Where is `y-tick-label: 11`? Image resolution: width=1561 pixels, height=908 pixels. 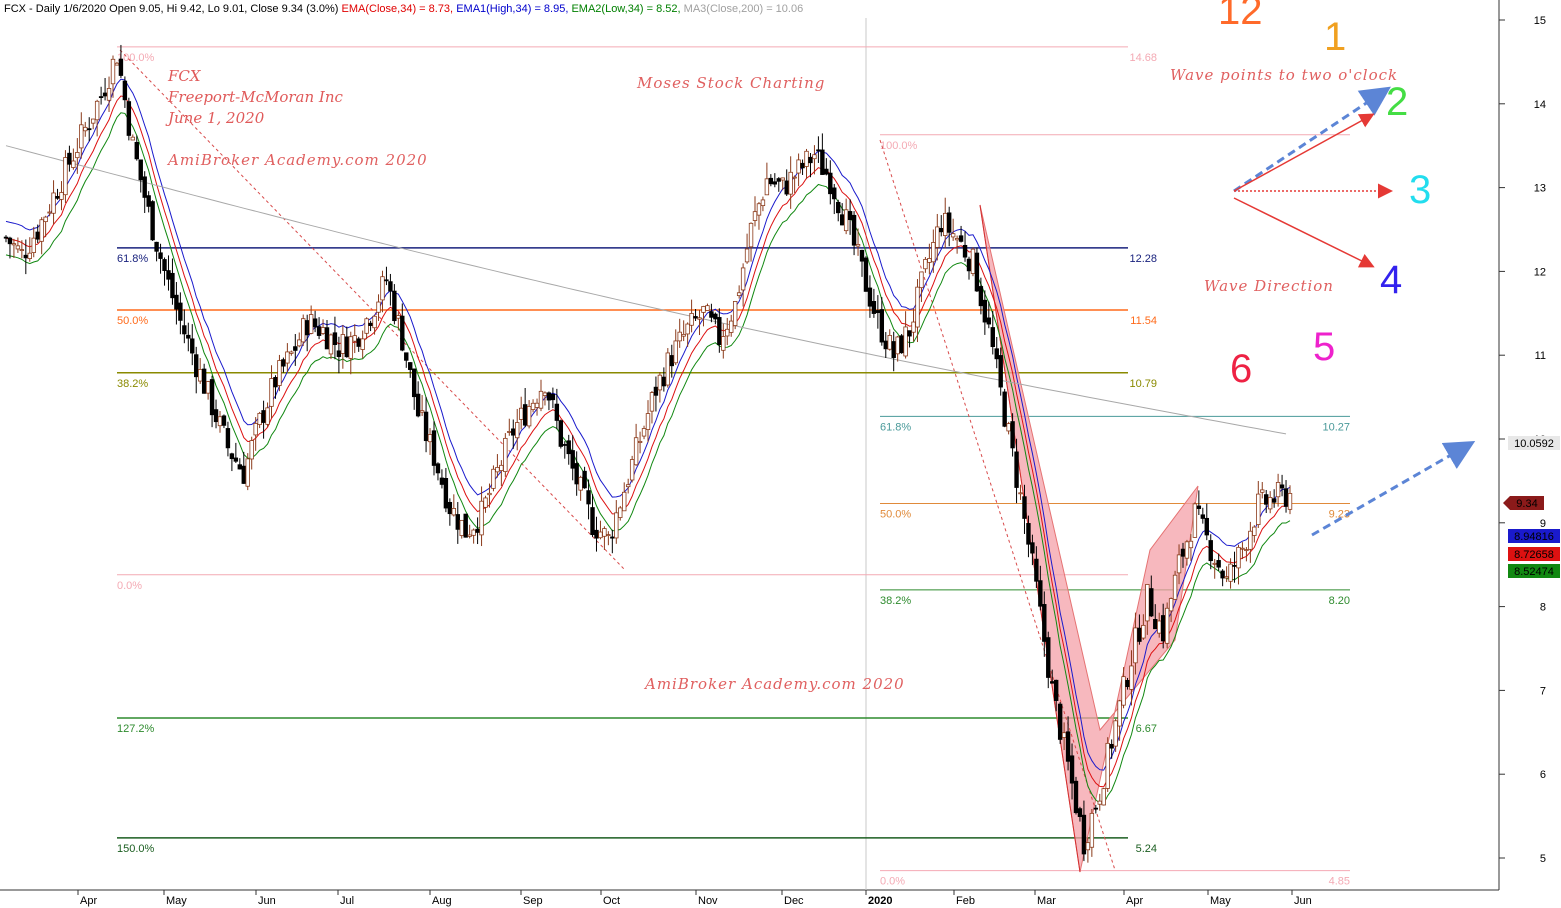
y-tick-label: 11 is located at coordinates (1540, 356).